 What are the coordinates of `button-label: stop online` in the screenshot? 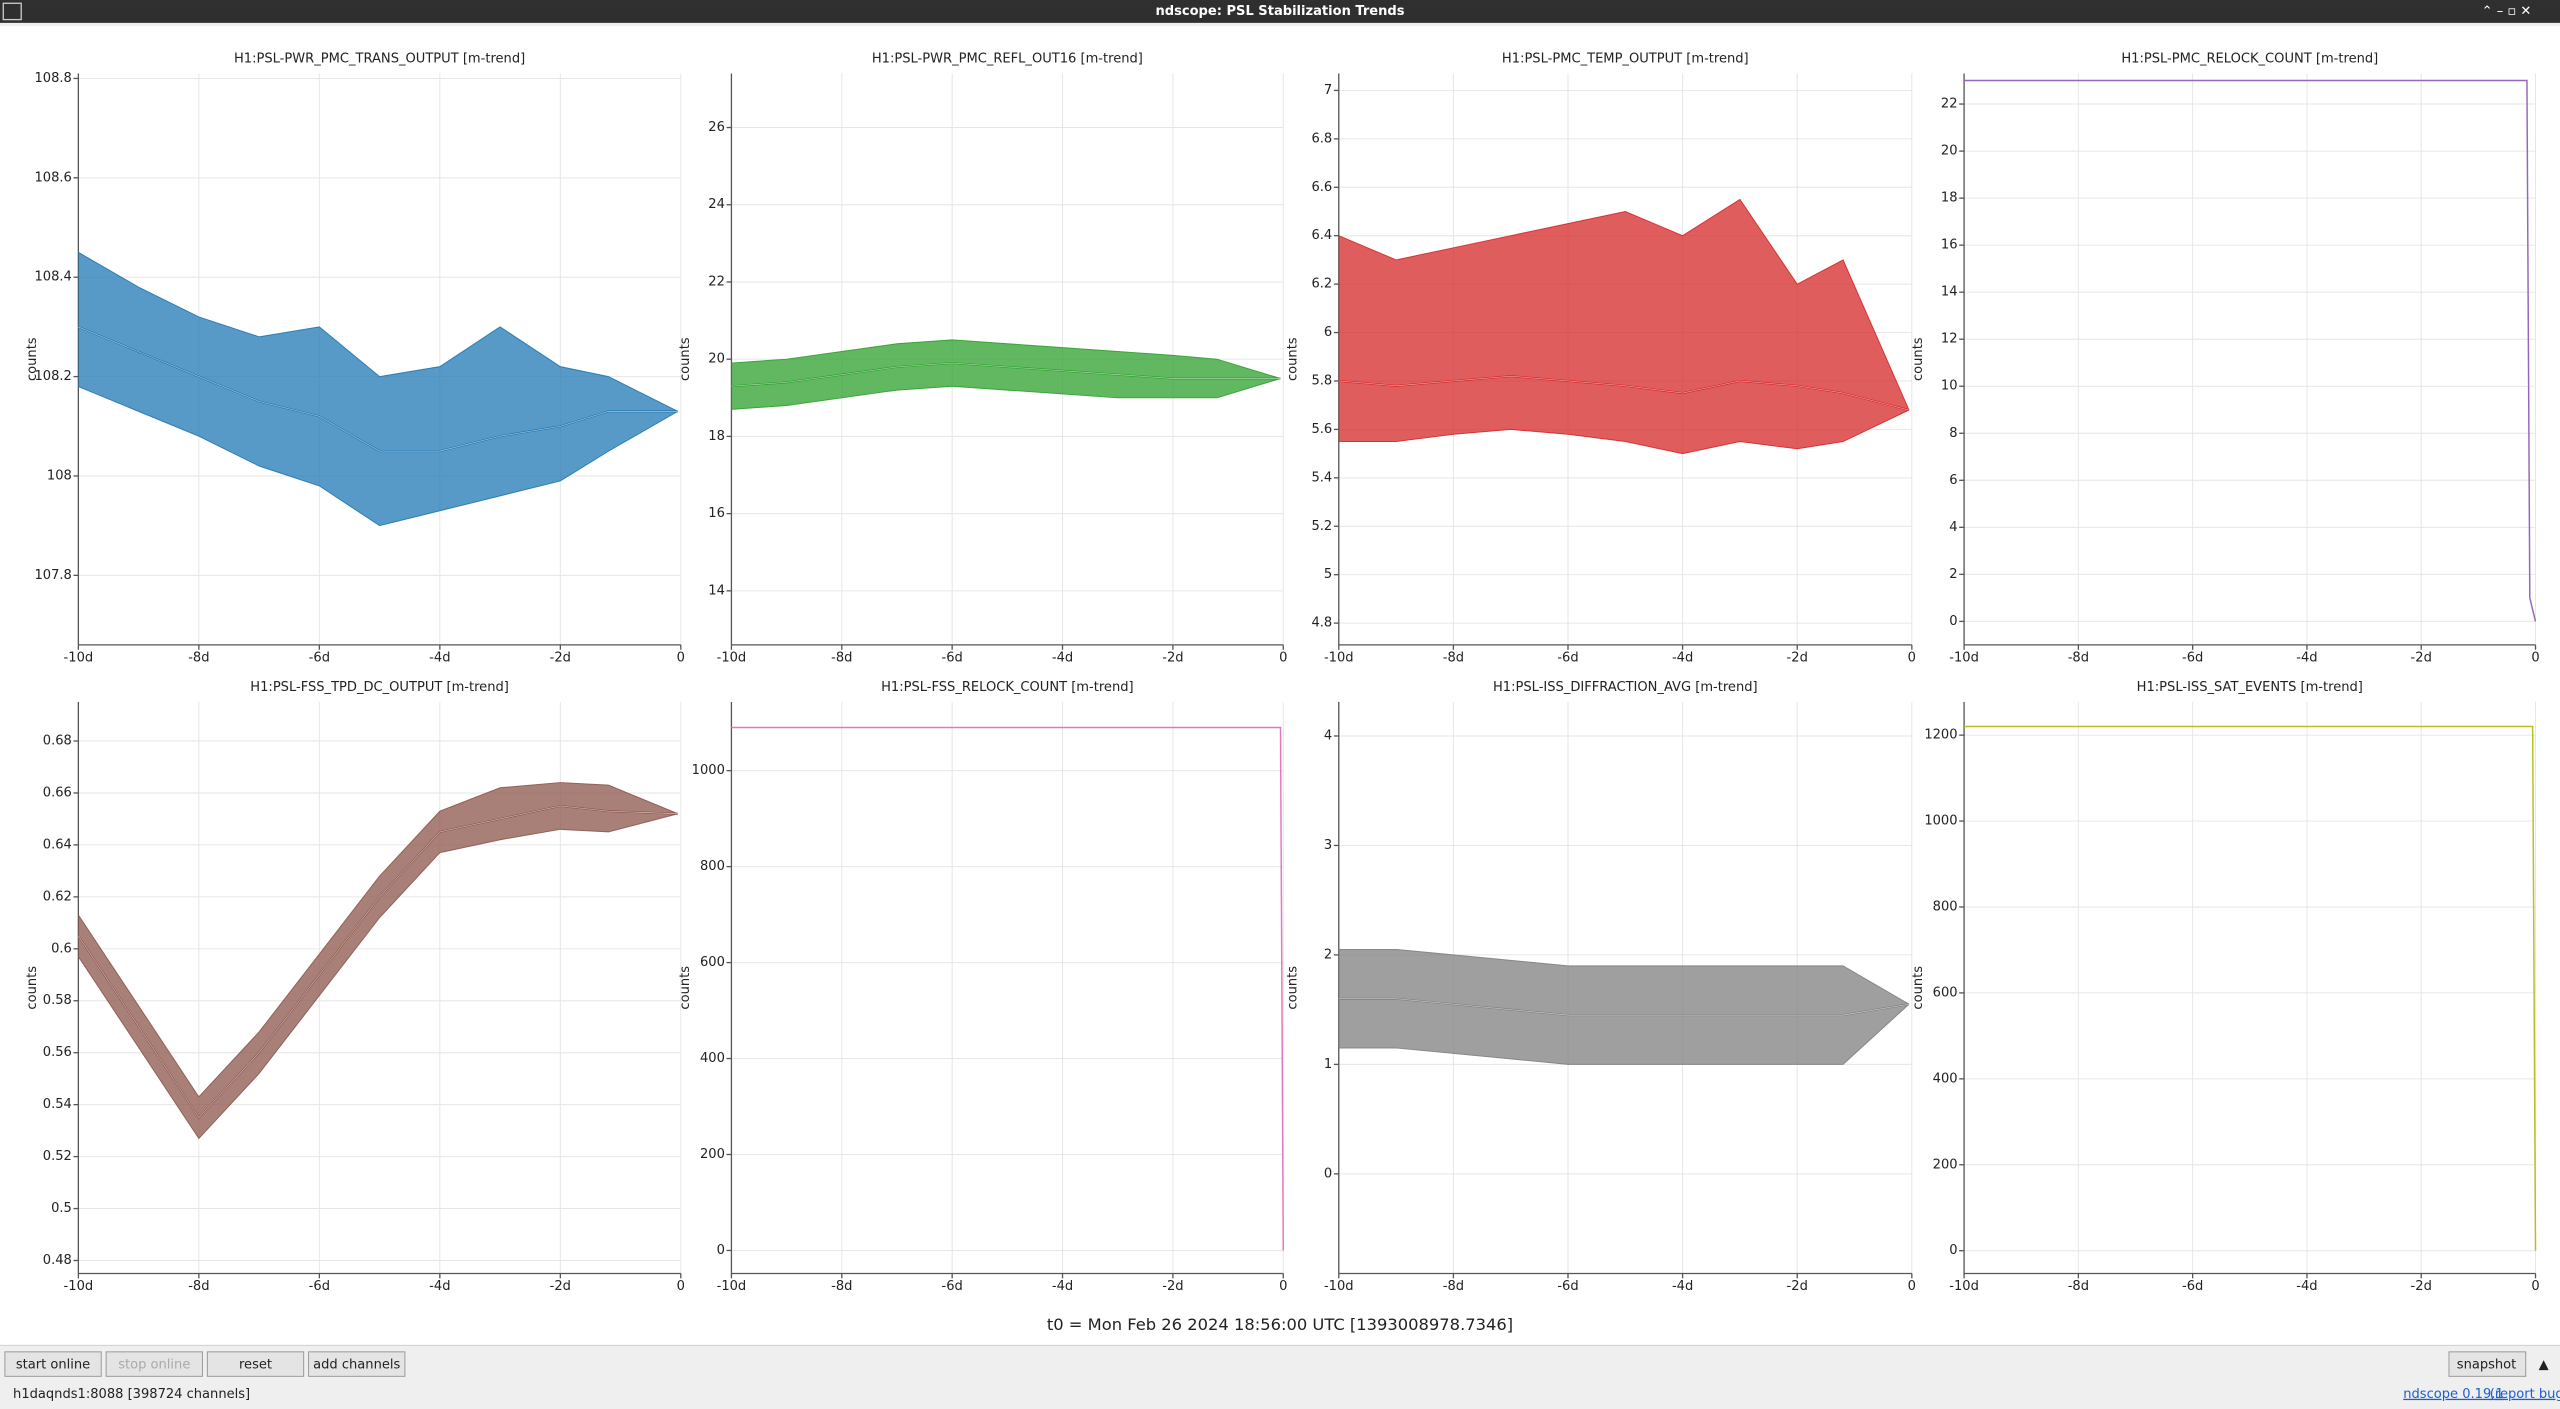 It's located at (154, 1364).